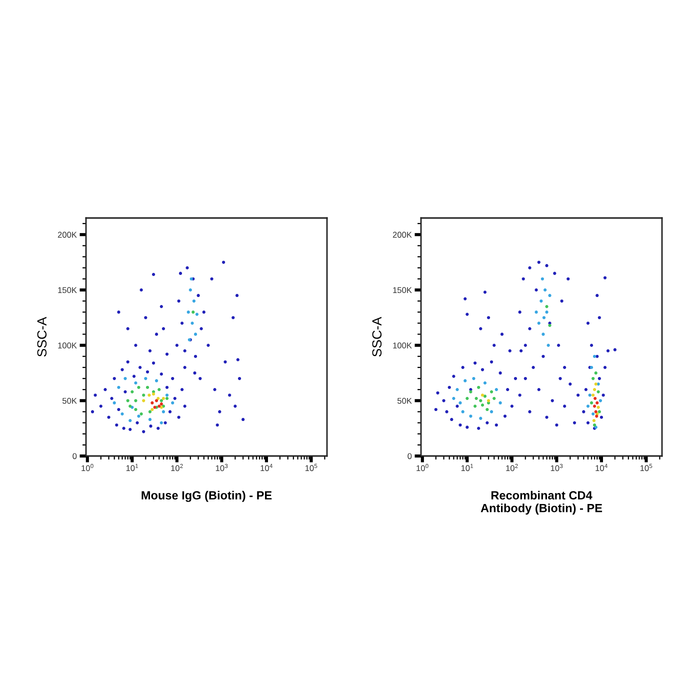 This screenshot has height=700, width=700. What do you see at coordinates (541, 502) in the screenshot?
I see `x-axis-title: Recombinant CD4 Antibody (Biotin) - PE` at bounding box center [541, 502].